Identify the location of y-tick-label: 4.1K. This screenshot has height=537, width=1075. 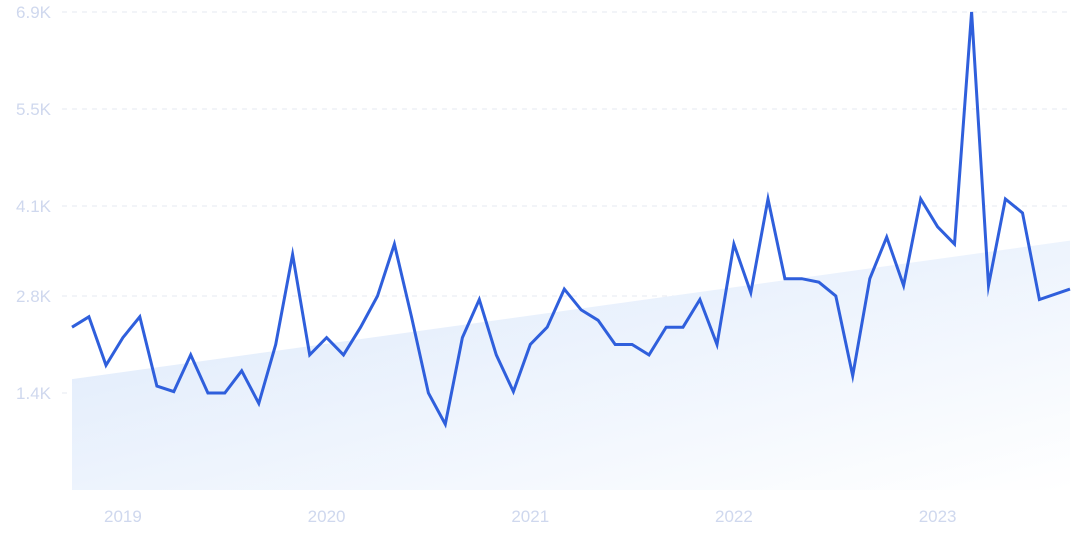
(34, 206).